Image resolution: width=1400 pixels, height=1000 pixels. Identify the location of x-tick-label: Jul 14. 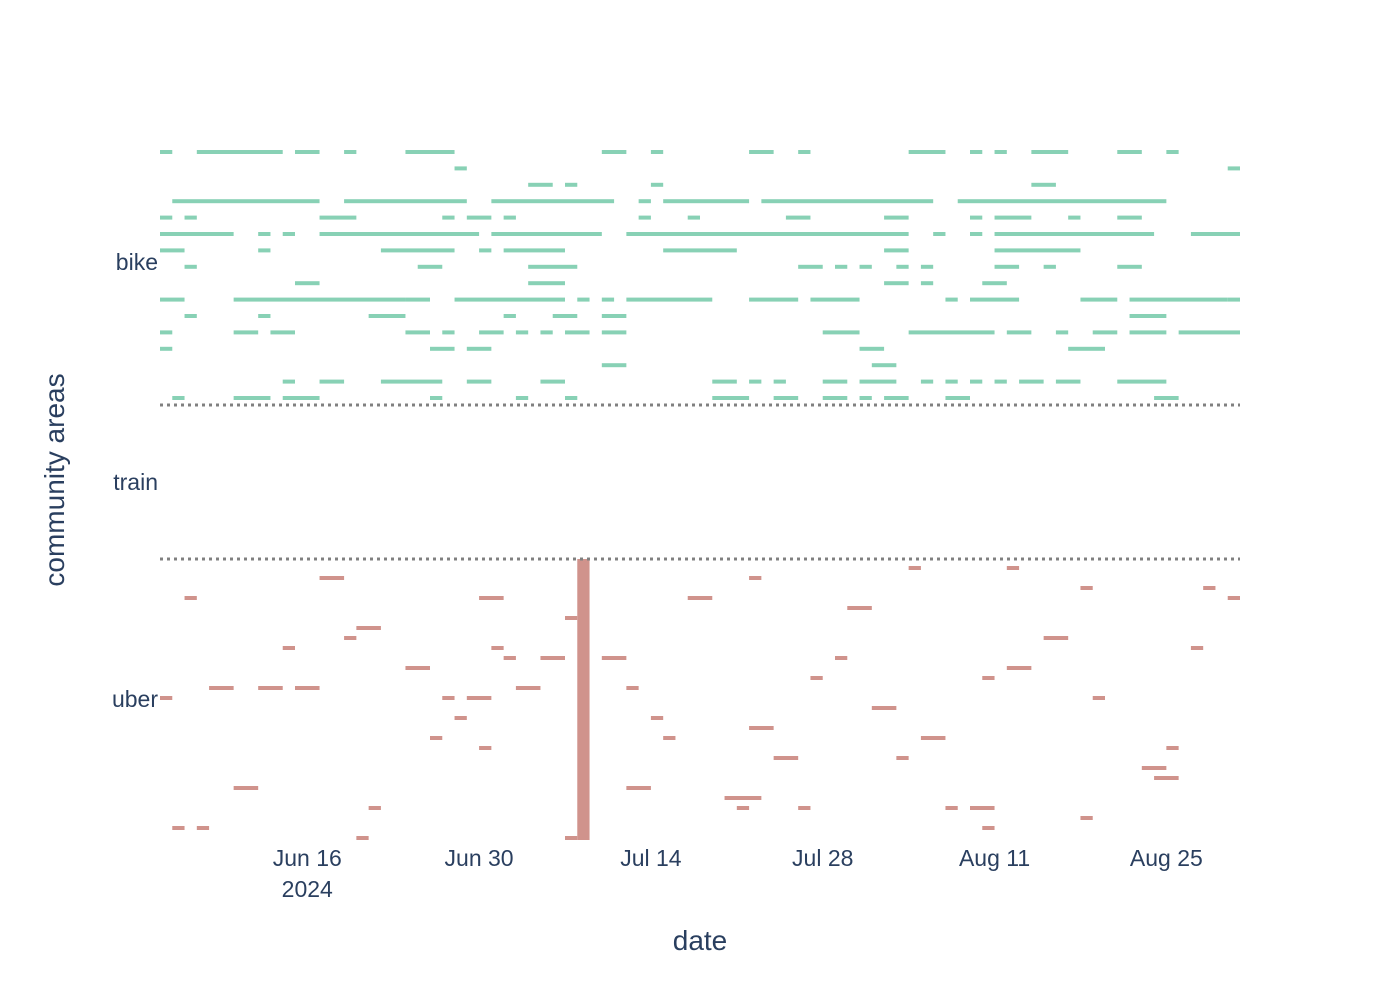
(651, 858).